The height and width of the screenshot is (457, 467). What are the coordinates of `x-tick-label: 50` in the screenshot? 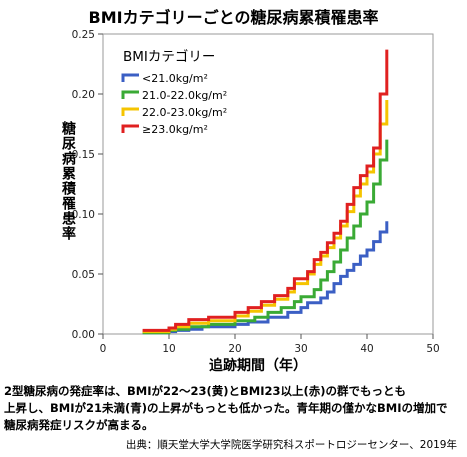 It's located at (432, 349).